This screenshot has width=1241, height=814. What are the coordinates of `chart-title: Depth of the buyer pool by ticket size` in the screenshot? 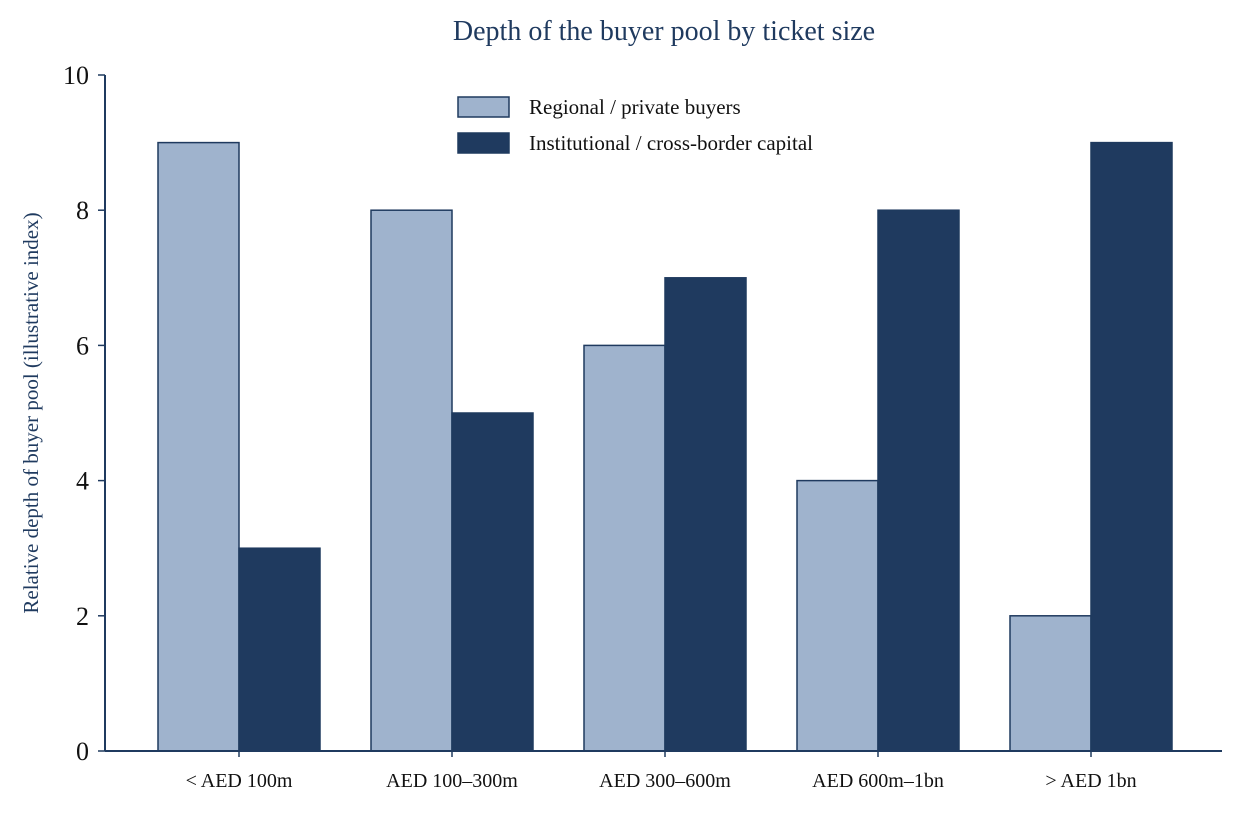 It's located at (664, 31).